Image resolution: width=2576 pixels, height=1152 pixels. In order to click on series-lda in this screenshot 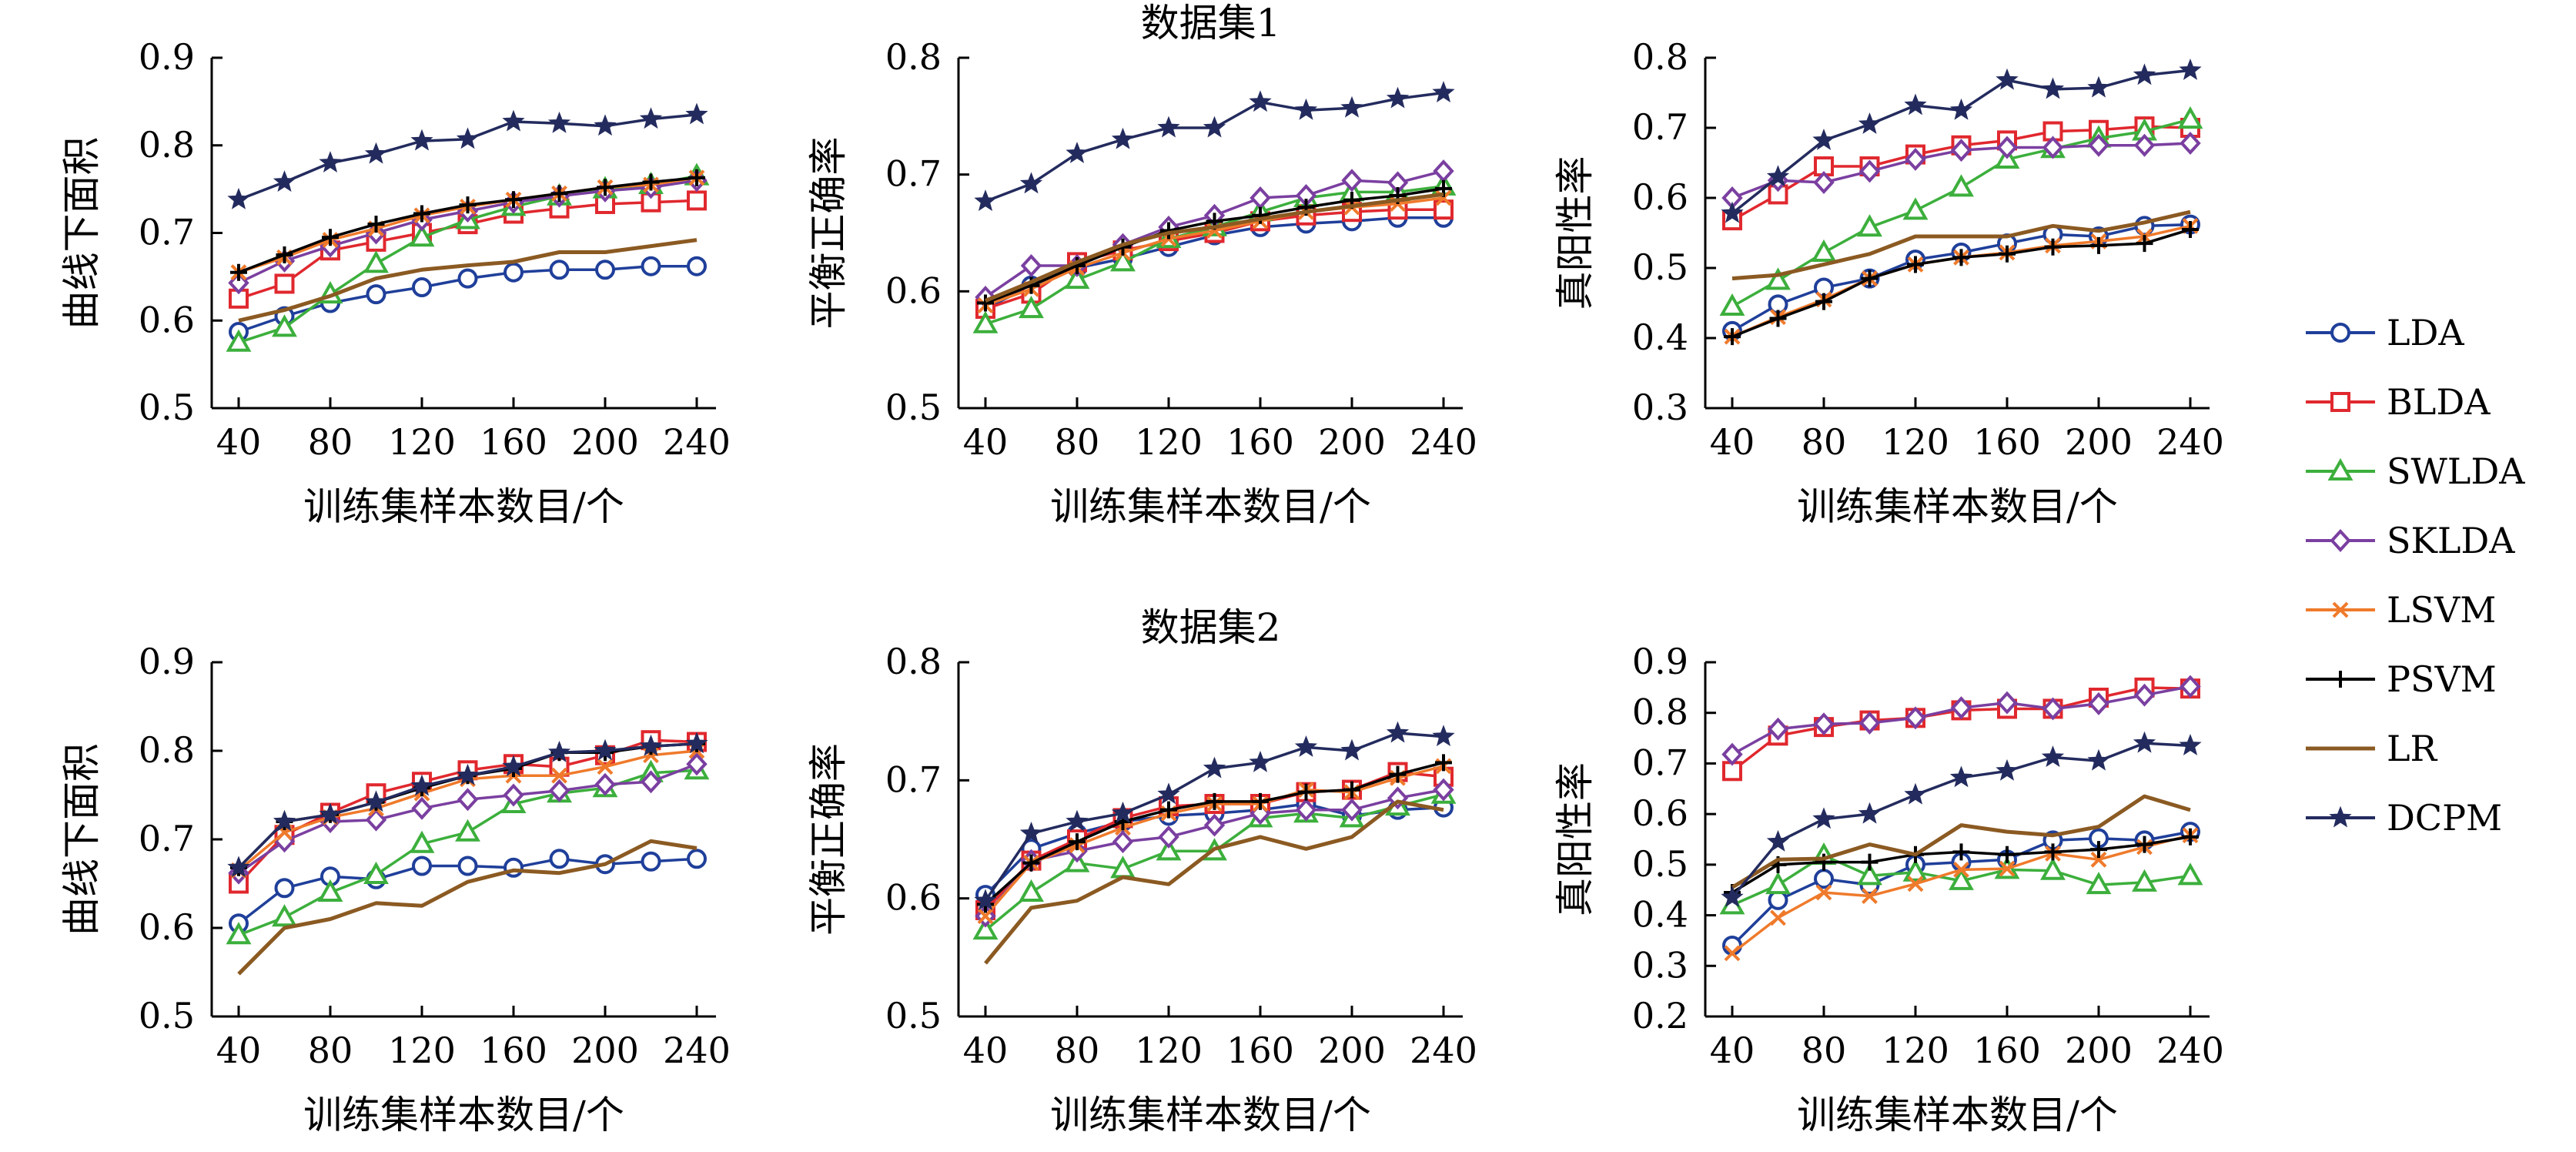, I will do `click(468, 891)`.